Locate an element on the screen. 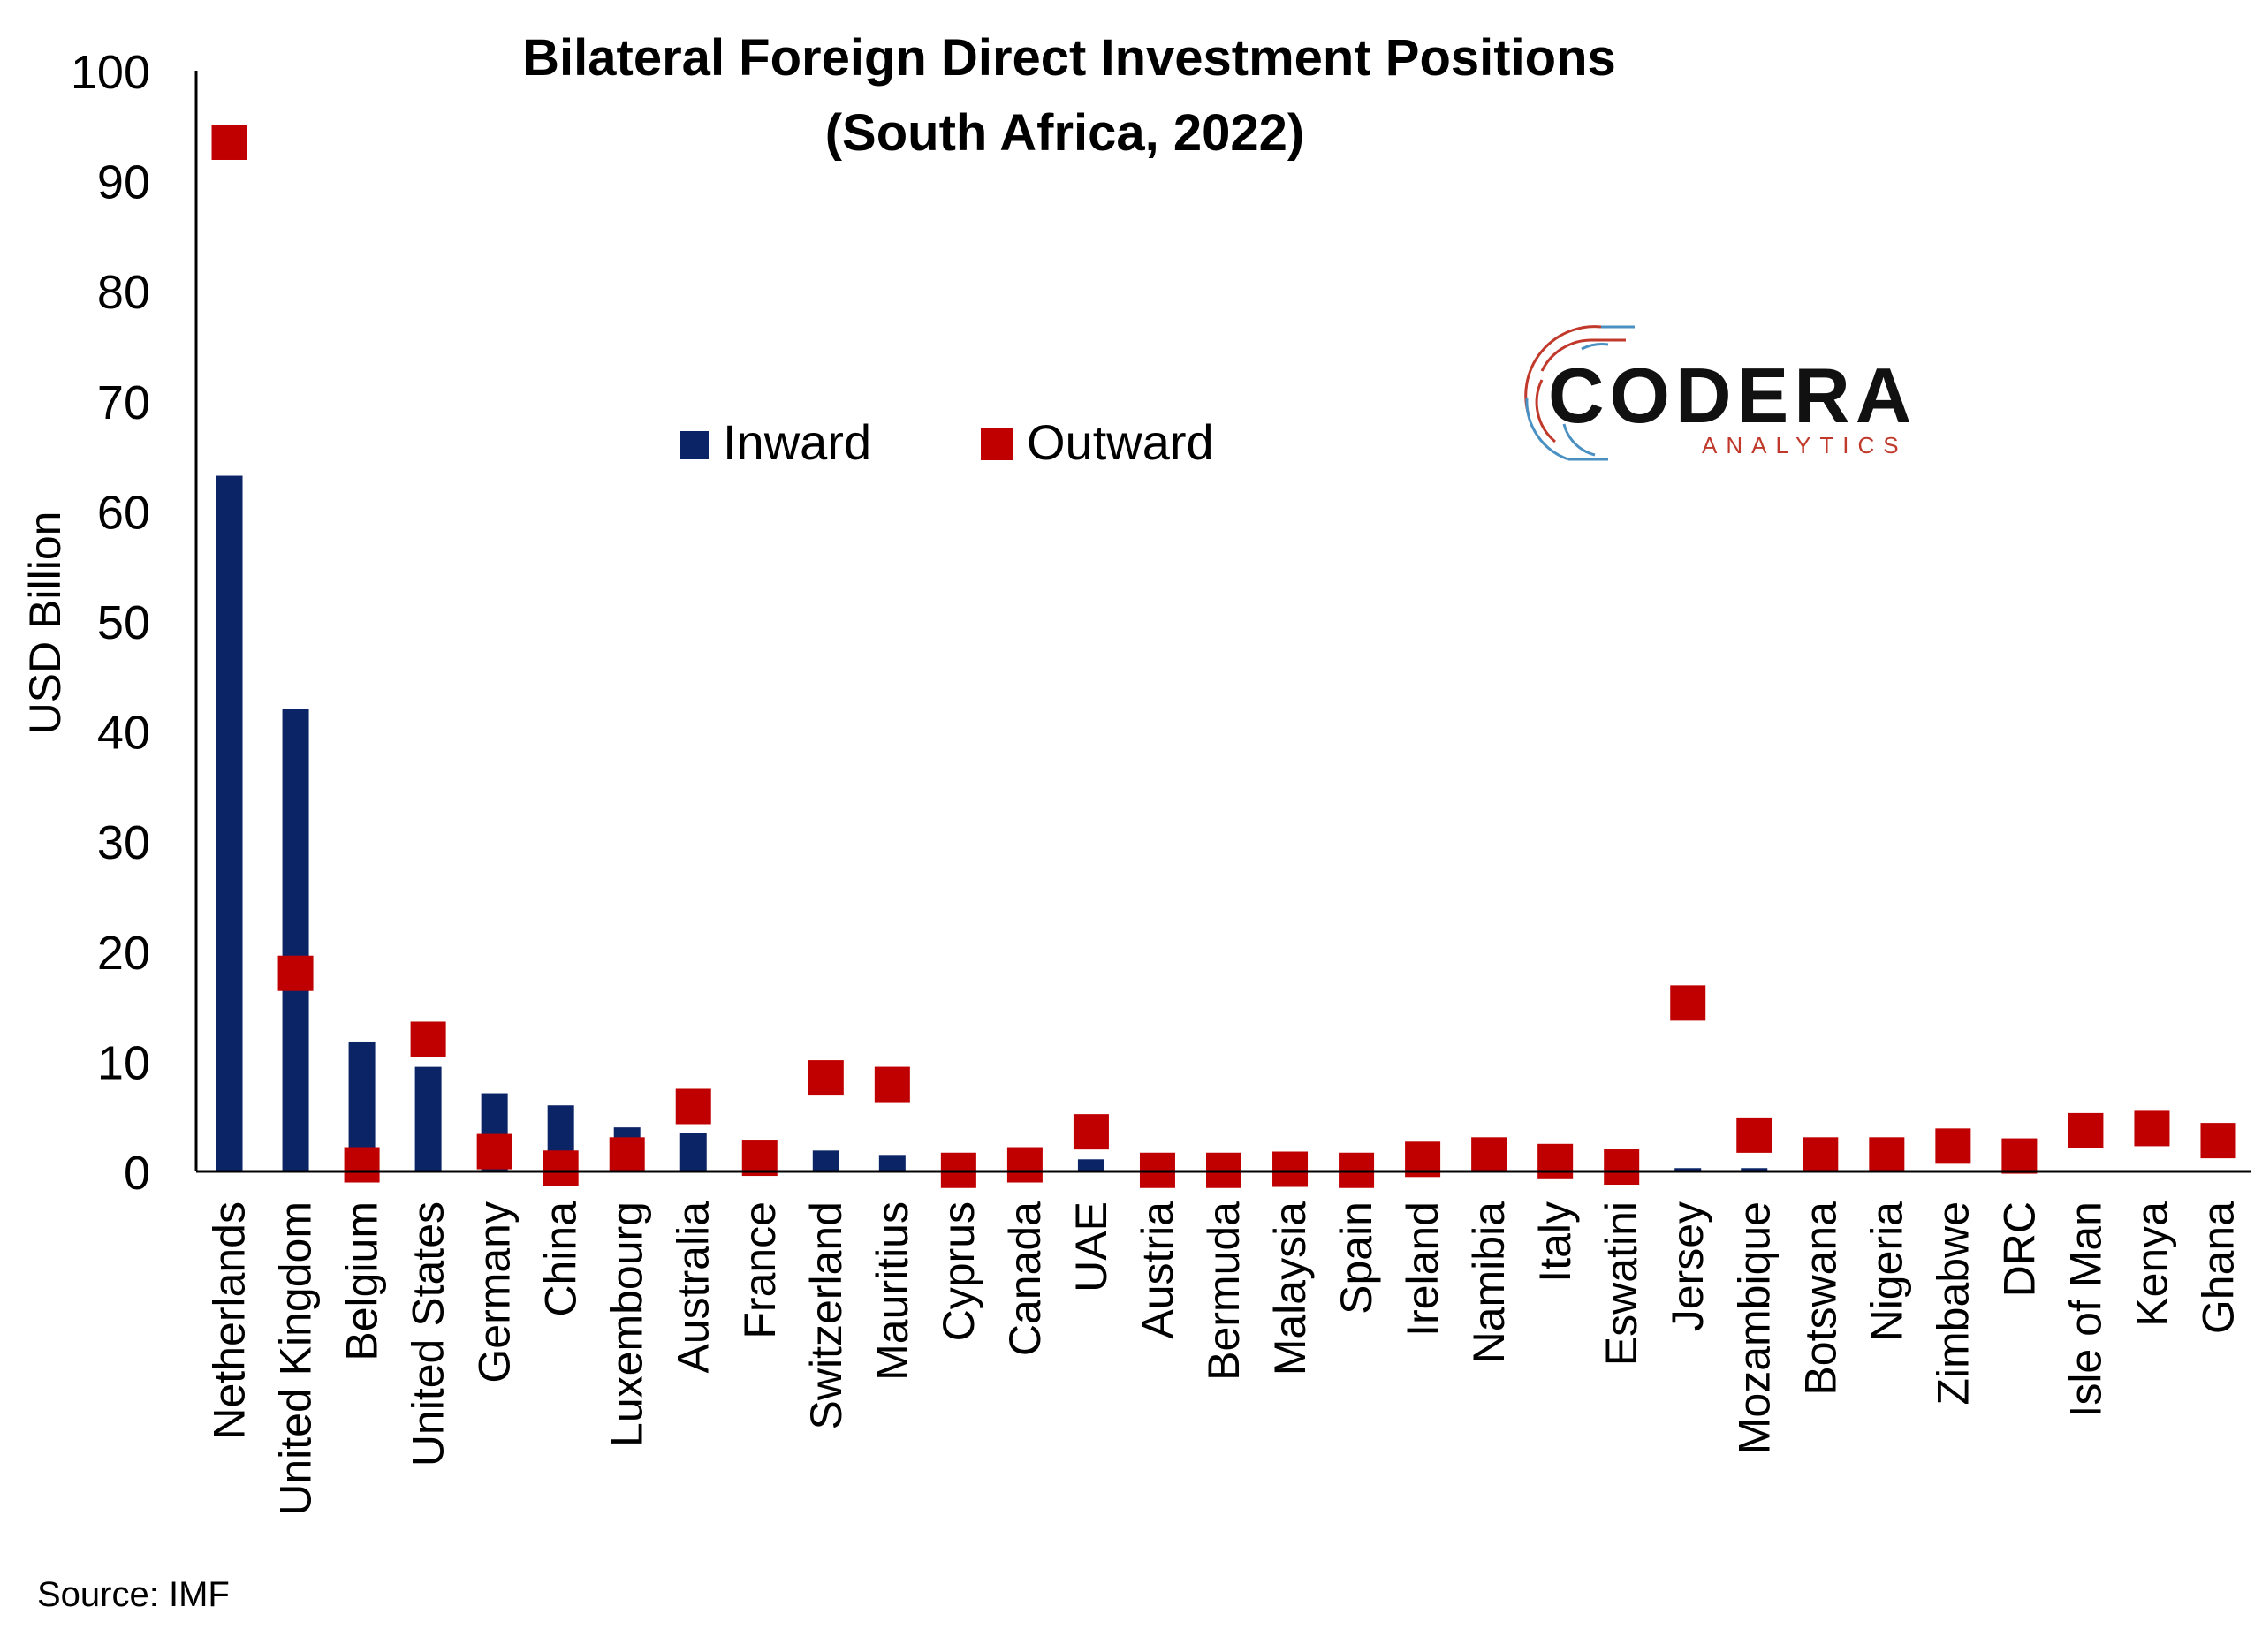  x-tick-label: Germany is located at coordinates (495, 1292).